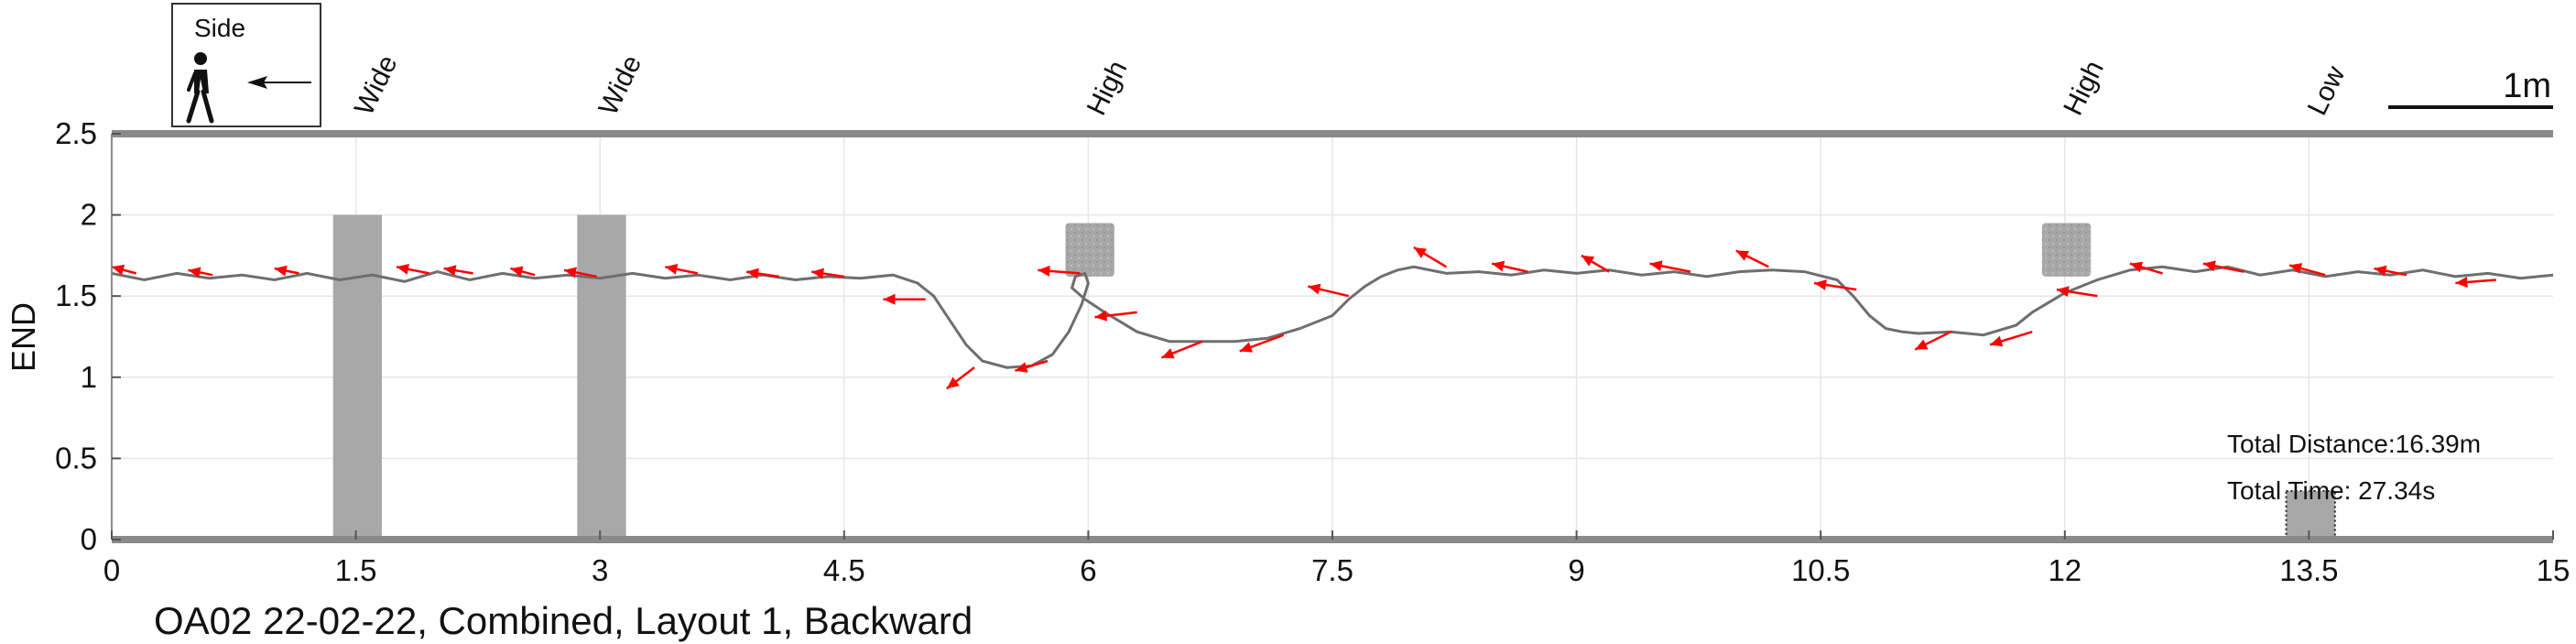 This screenshot has height=644, width=2576. What do you see at coordinates (200, 88) in the screenshot?
I see `walking-person-icon` at bounding box center [200, 88].